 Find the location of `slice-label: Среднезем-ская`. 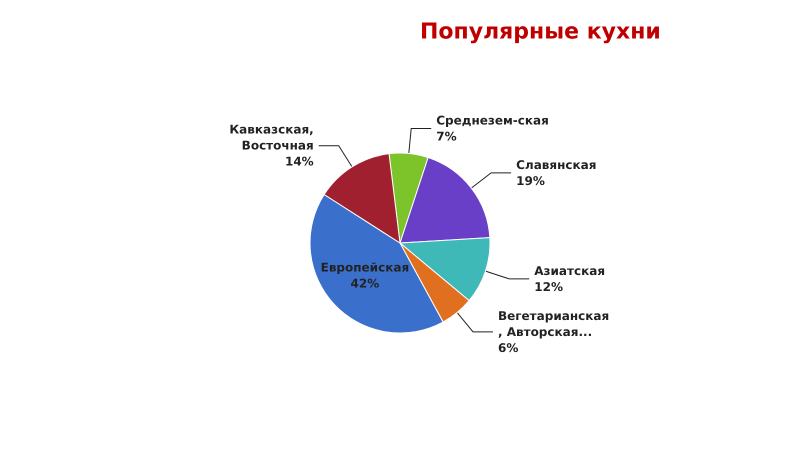

slice-label: Среднезем-ская is located at coordinates (492, 121).